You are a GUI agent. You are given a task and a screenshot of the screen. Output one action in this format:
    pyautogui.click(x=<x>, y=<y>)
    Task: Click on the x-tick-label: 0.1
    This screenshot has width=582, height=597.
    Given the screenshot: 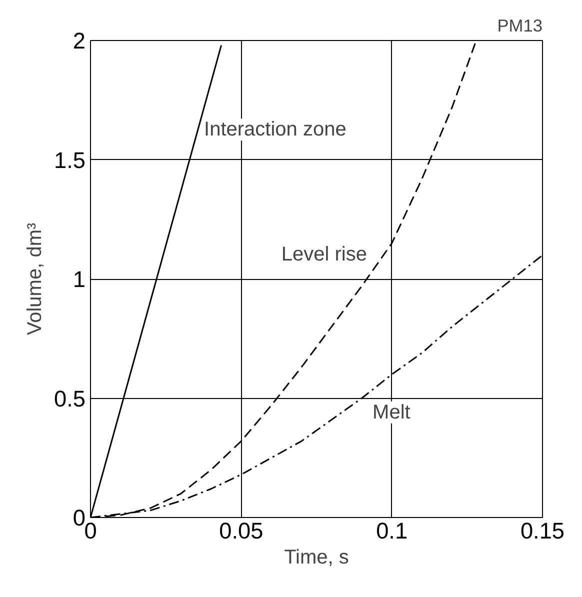 What is the action you would take?
    pyautogui.click(x=392, y=531)
    